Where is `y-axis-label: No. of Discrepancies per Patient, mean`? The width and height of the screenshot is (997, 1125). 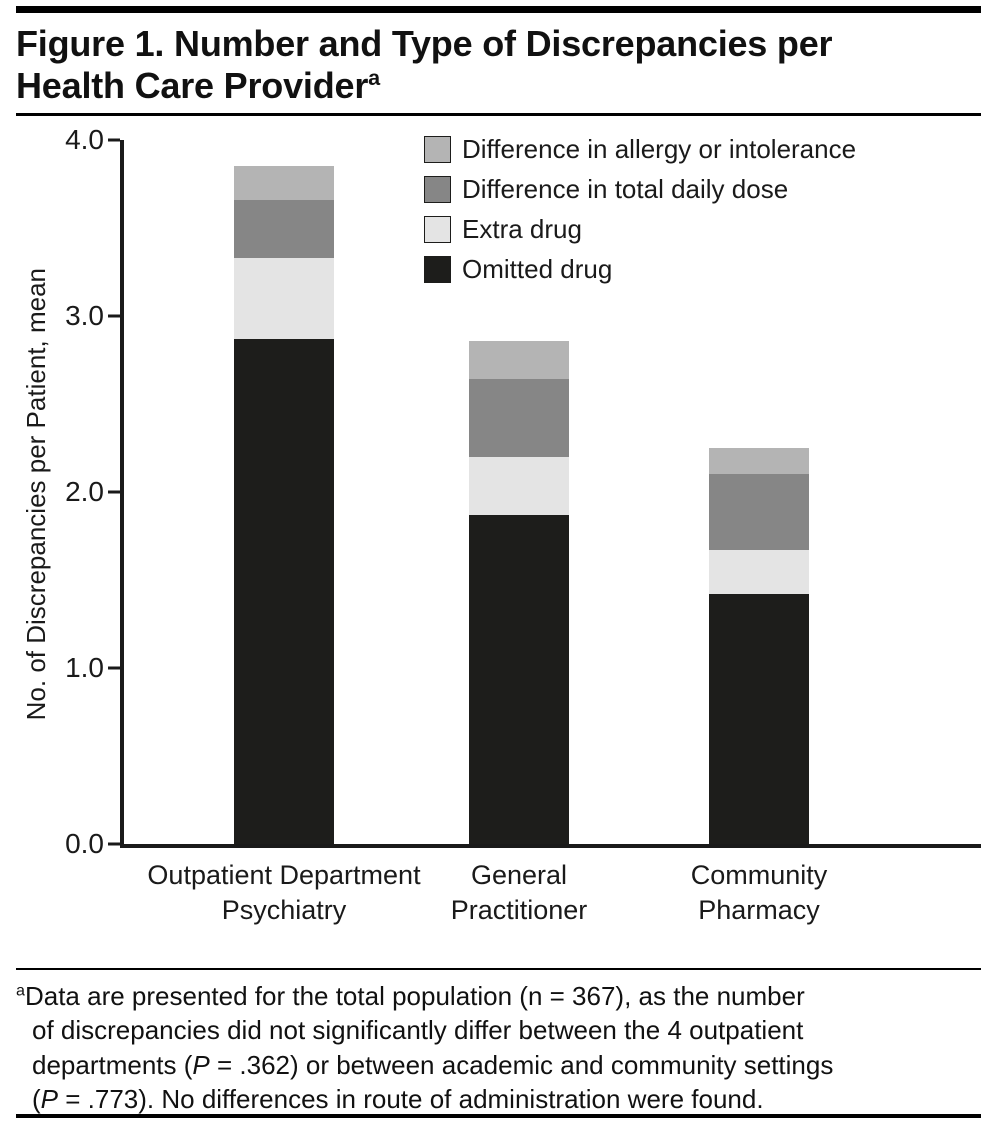 y-axis-label: No. of Discrepancies per Patient, mean is located at coordinates (35, 494).